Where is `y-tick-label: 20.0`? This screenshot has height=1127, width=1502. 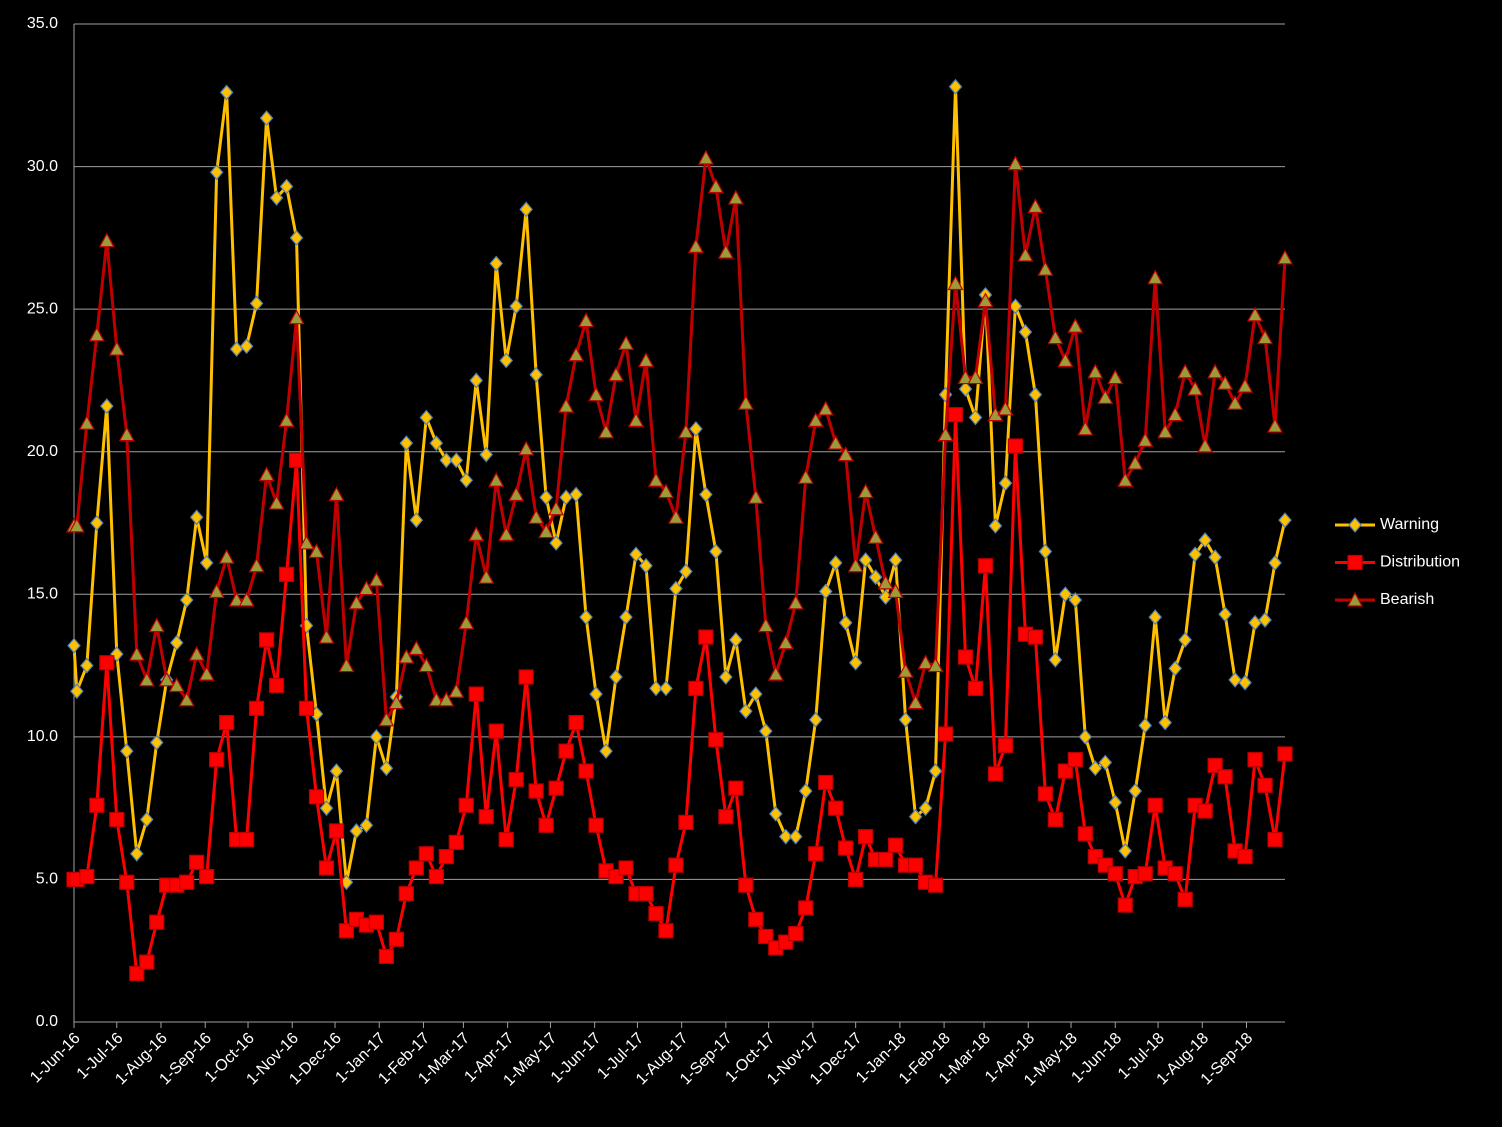
y-tick-label: 20.0 is located at coordinates (42, 451).